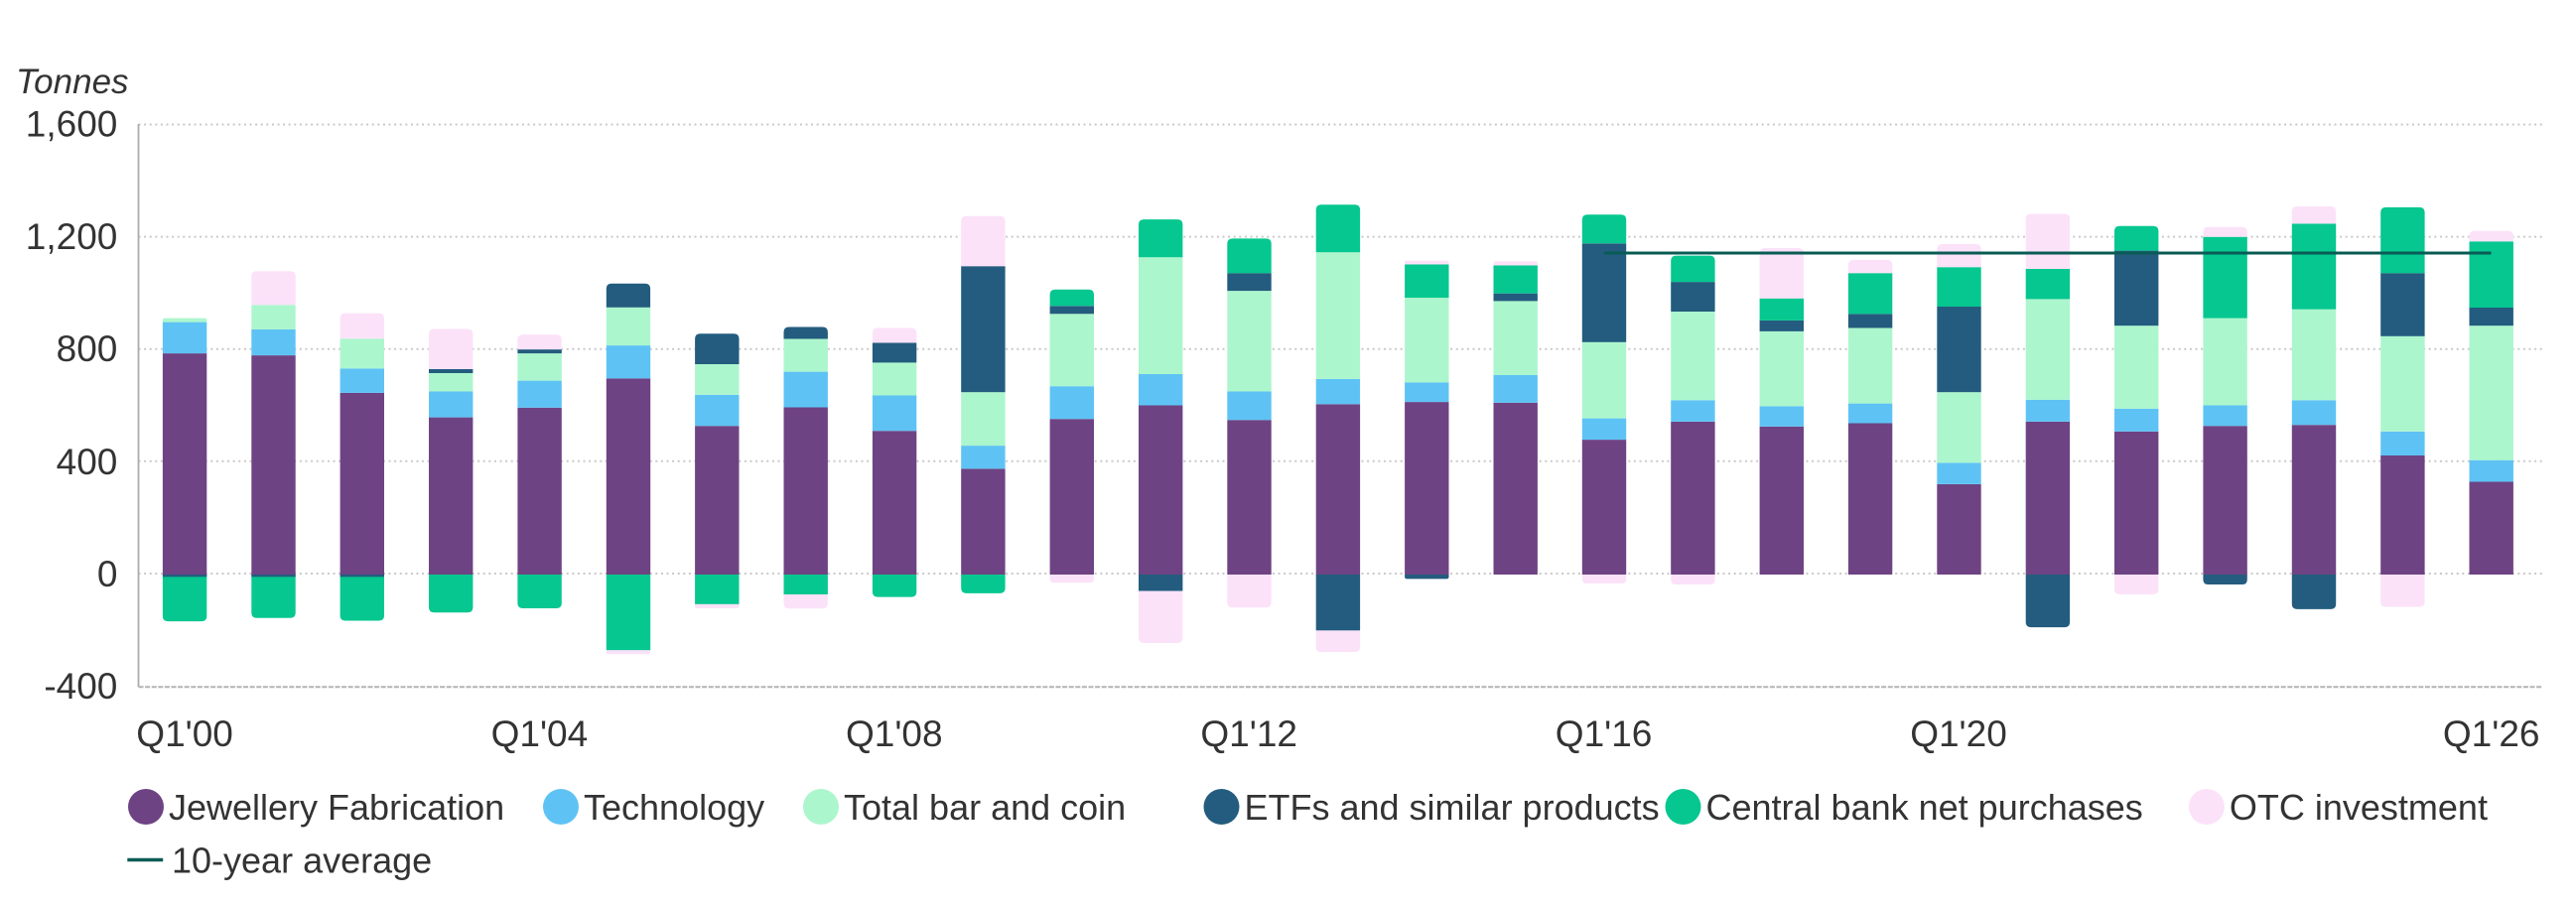 This screenshot has width=2576, height=905. I want to click on svg-text: Q1'20, so click(1958, 733).